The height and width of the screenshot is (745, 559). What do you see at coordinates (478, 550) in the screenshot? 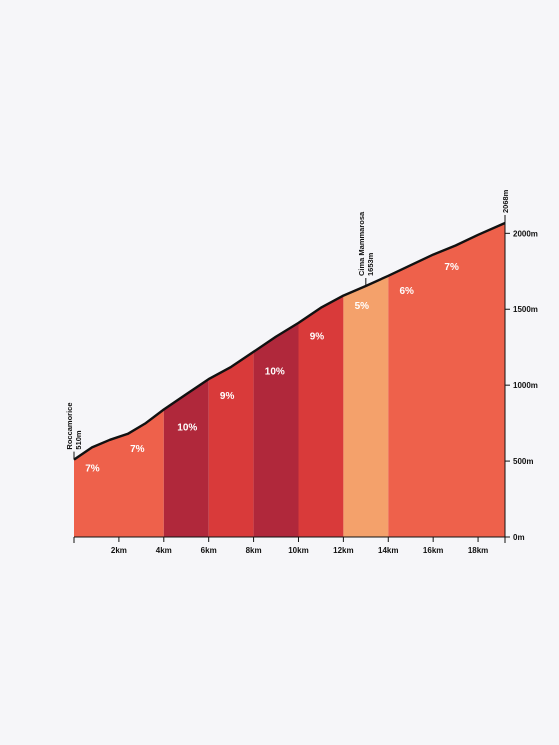
I see `x-tick-label: 18km` at bounding box center [478, 550].